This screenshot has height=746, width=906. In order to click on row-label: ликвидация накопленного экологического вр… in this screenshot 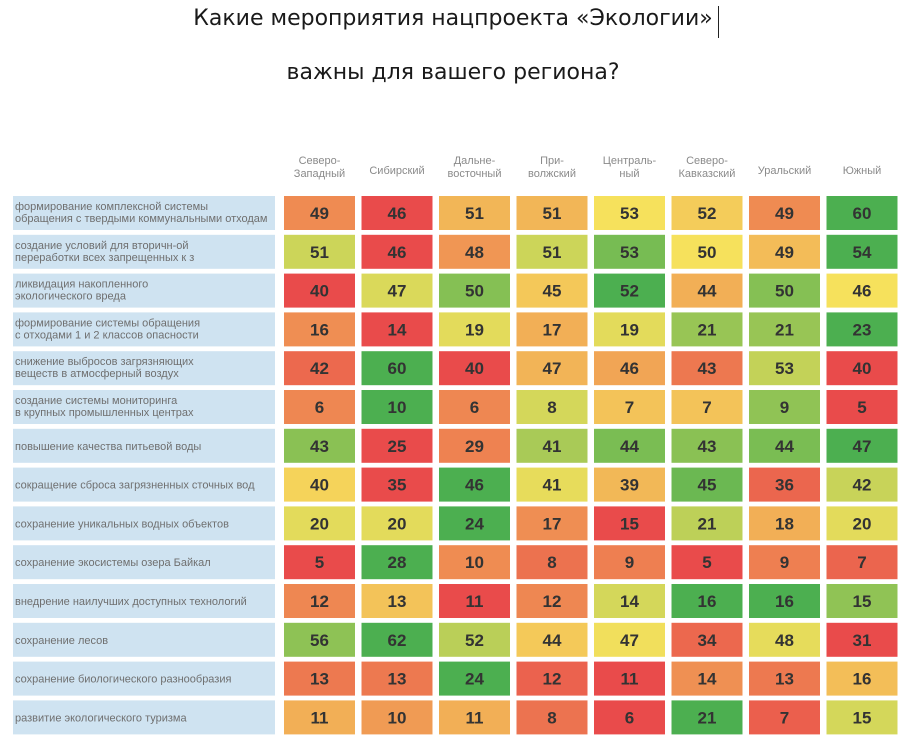, I will do `click(81, 291)`.